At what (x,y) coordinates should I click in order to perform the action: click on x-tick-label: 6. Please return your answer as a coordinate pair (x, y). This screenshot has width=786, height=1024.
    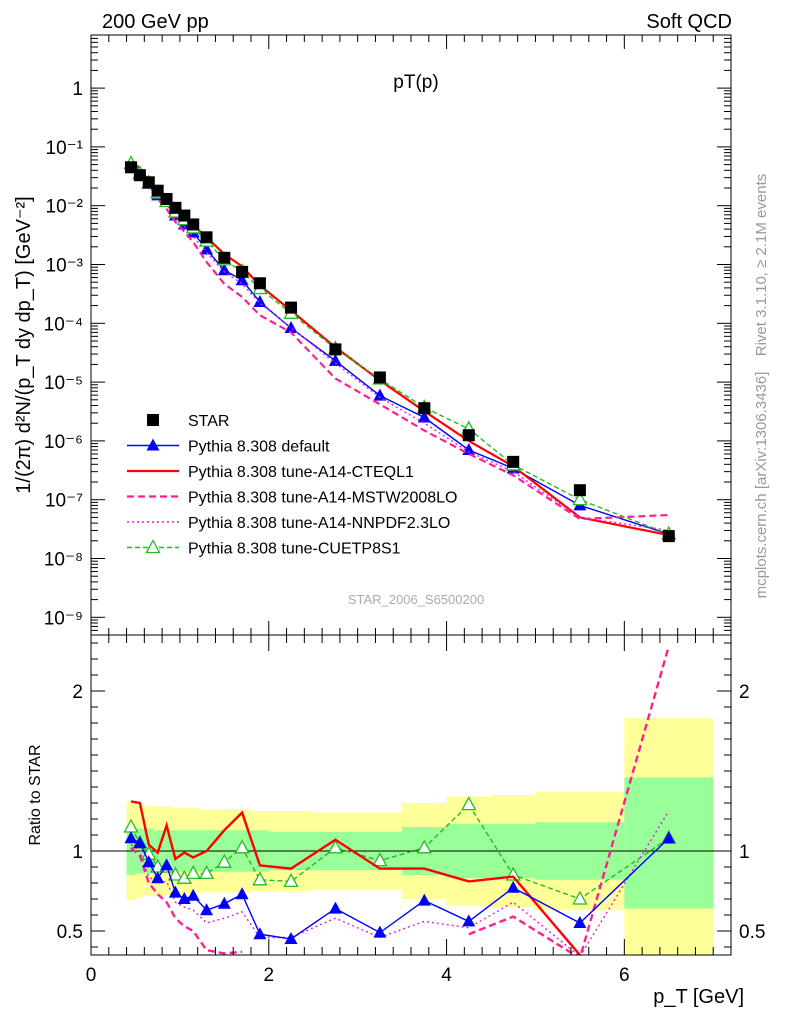
    Looking at the image, I should click on (624, 975).